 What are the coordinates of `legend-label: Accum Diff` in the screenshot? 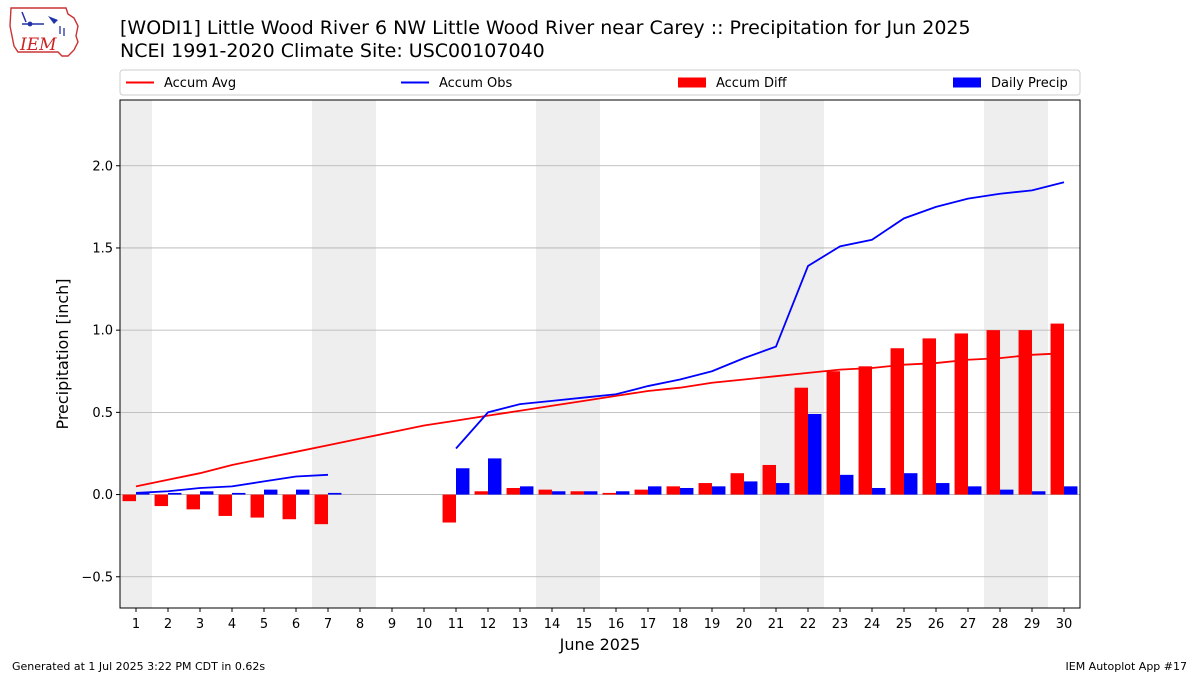 It's located at (752, 83).